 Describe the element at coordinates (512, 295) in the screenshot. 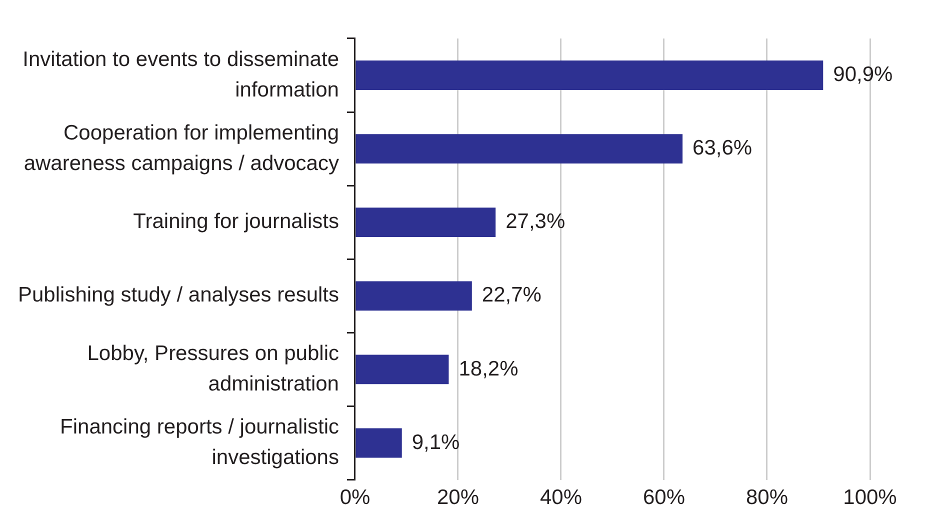

I see `data-label: 22,7%` at that location.